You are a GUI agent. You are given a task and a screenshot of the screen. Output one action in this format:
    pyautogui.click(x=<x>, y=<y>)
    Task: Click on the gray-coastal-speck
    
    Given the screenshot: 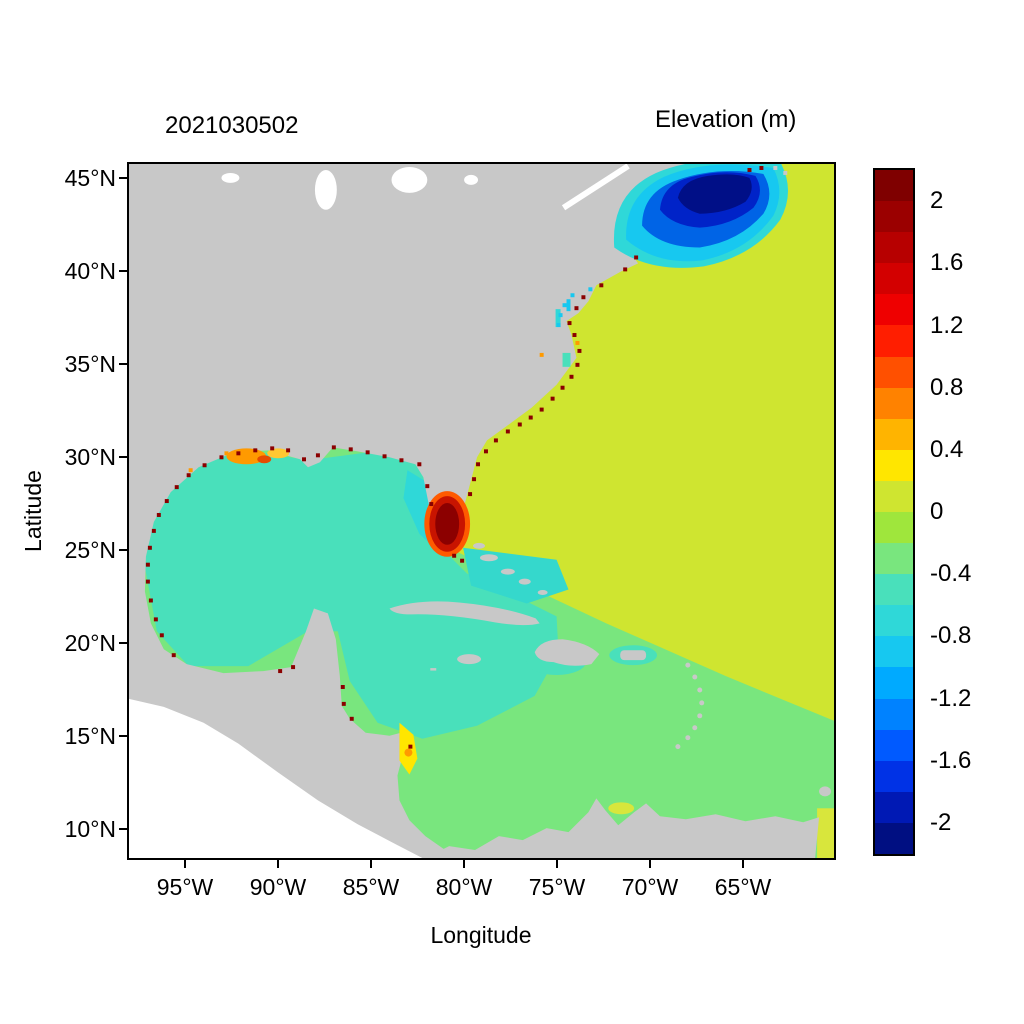 What is the action you would take?
    pyautogui.click(x=775, y=167)
    